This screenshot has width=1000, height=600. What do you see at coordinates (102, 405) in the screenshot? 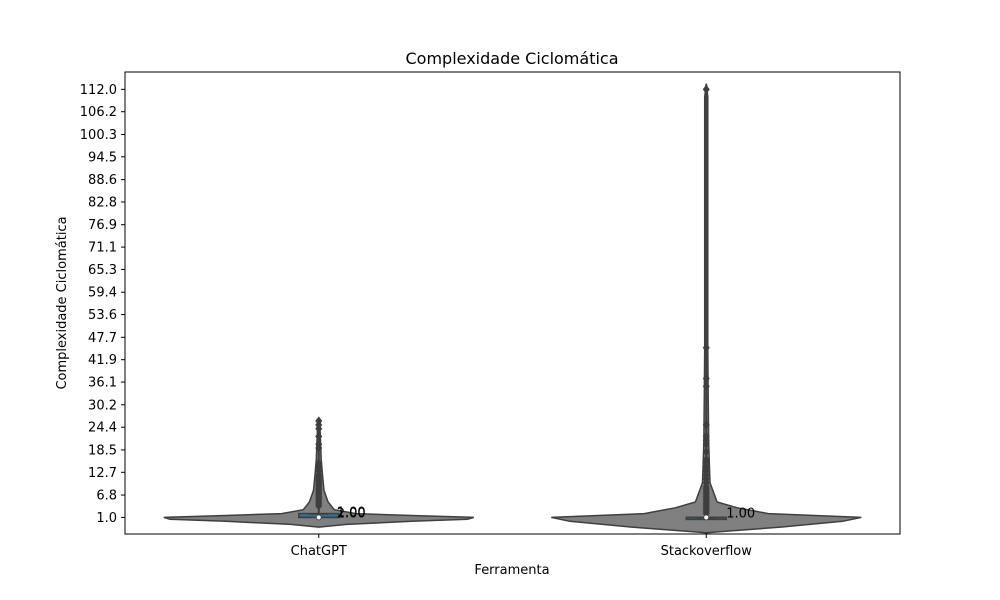
I see `y-tick-label: 30.2` at bounding box center [102, 405].